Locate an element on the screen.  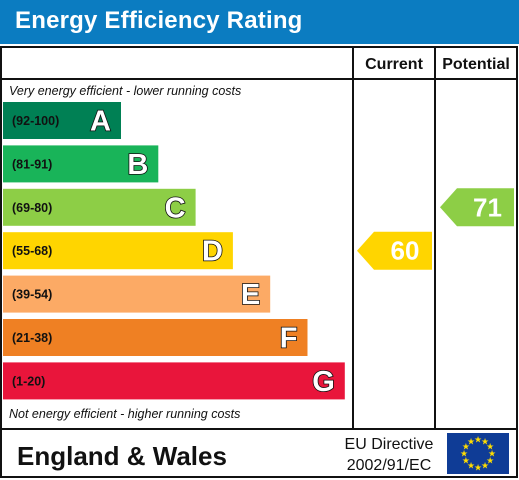
band-letter-e: E is located at coordinates (250, 295).